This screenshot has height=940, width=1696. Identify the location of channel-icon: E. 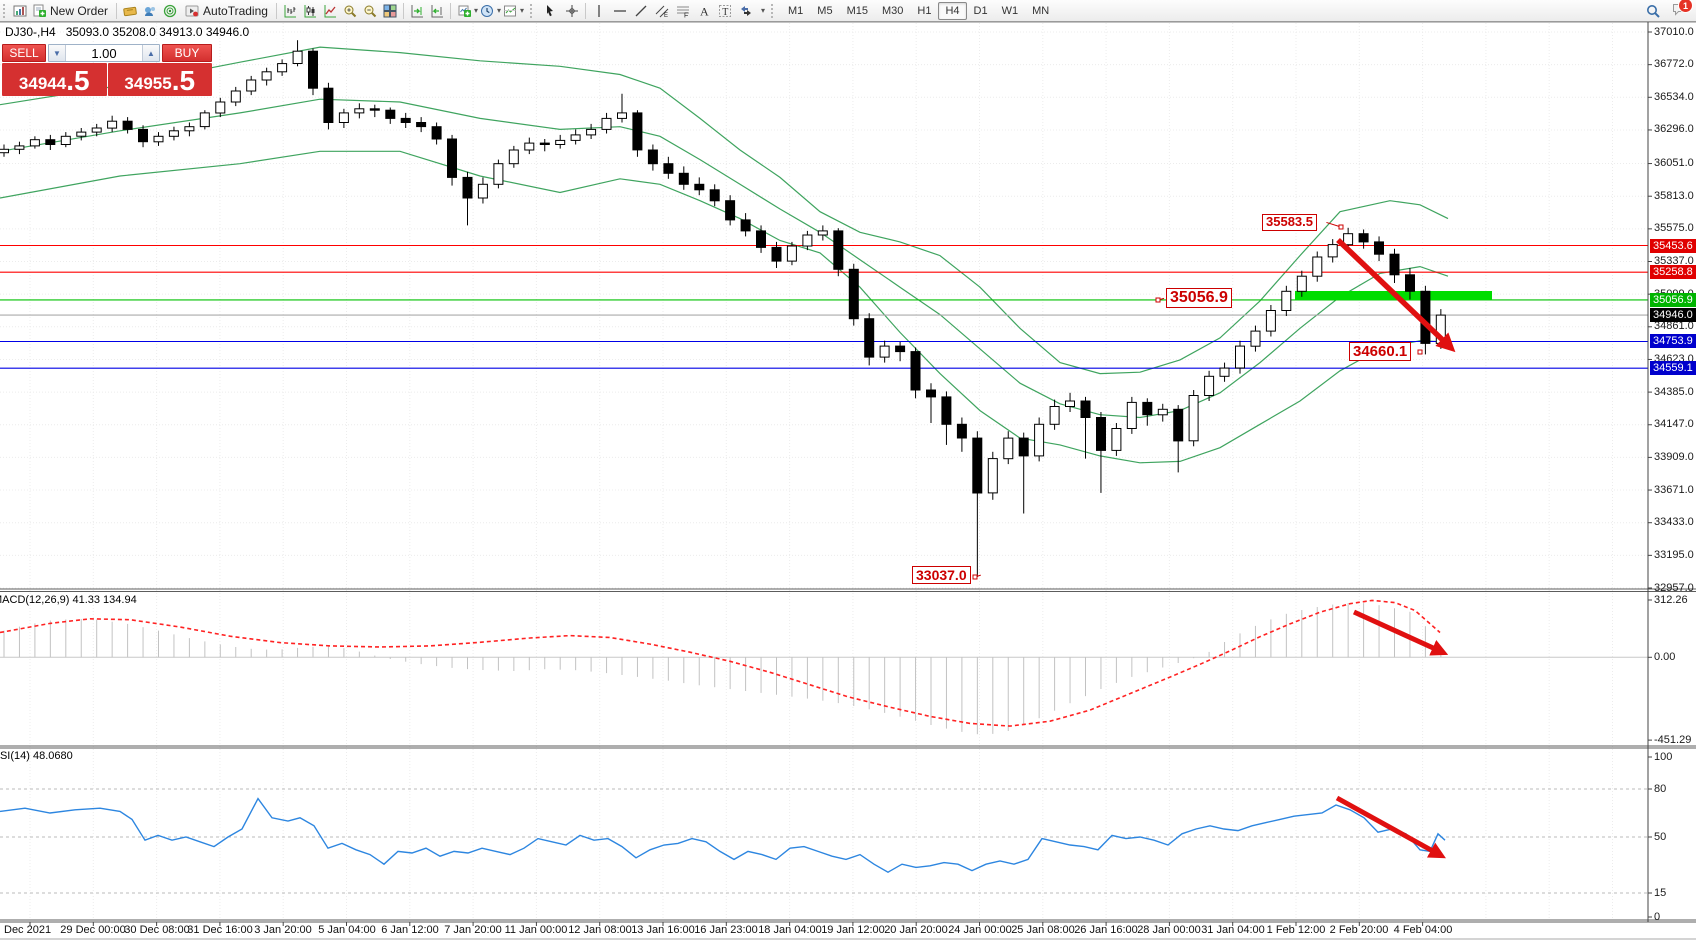
(662, 11).